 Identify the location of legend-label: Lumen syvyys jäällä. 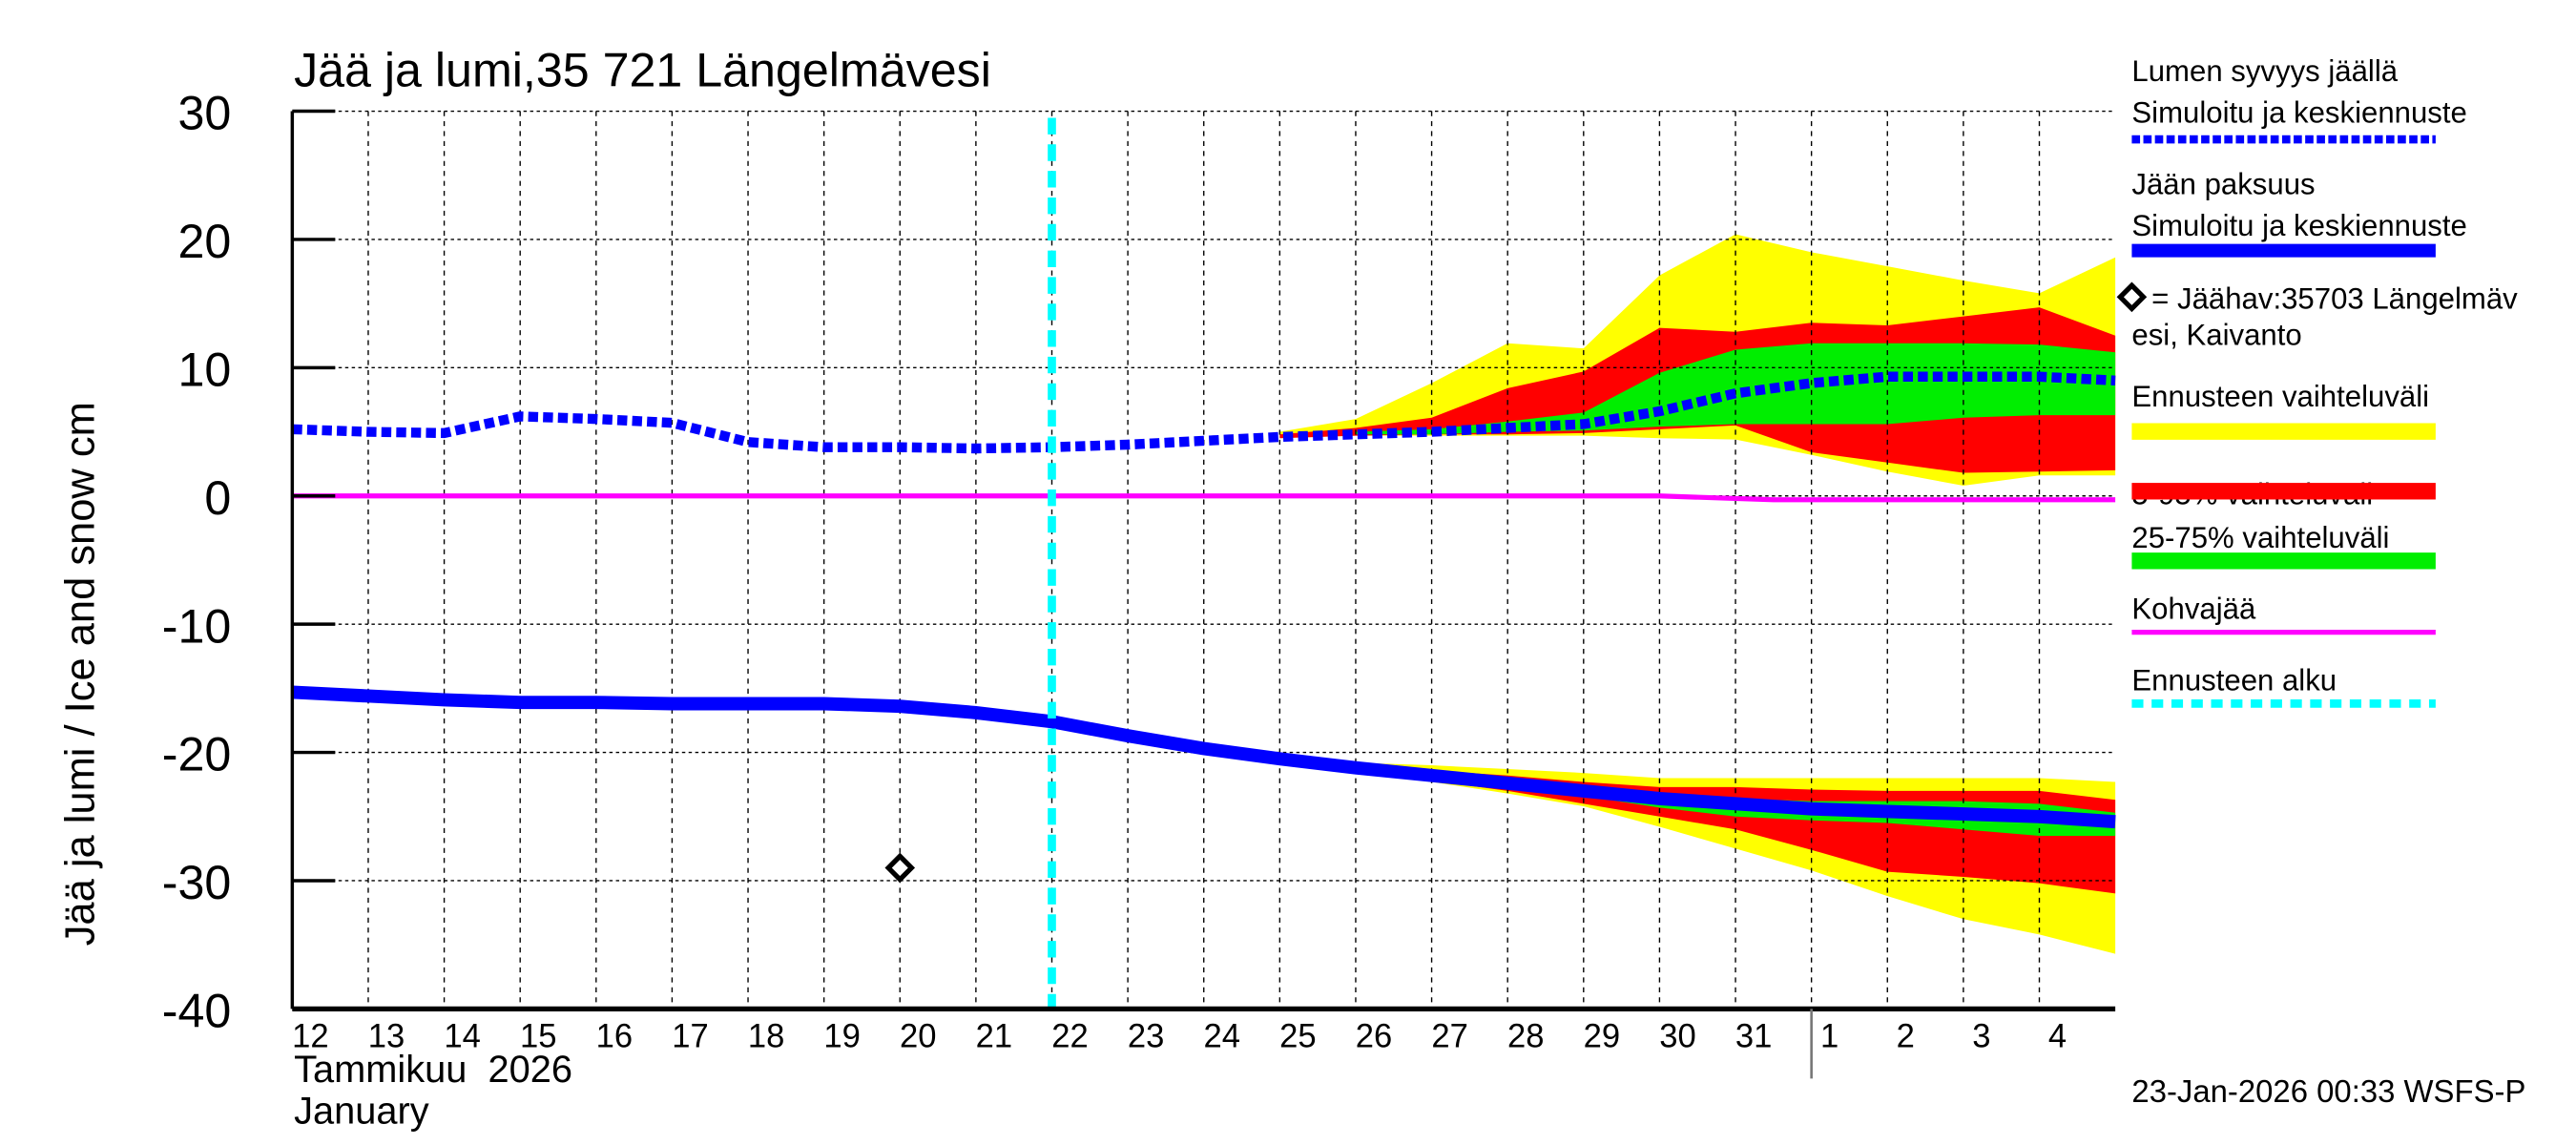
(2264, 71).